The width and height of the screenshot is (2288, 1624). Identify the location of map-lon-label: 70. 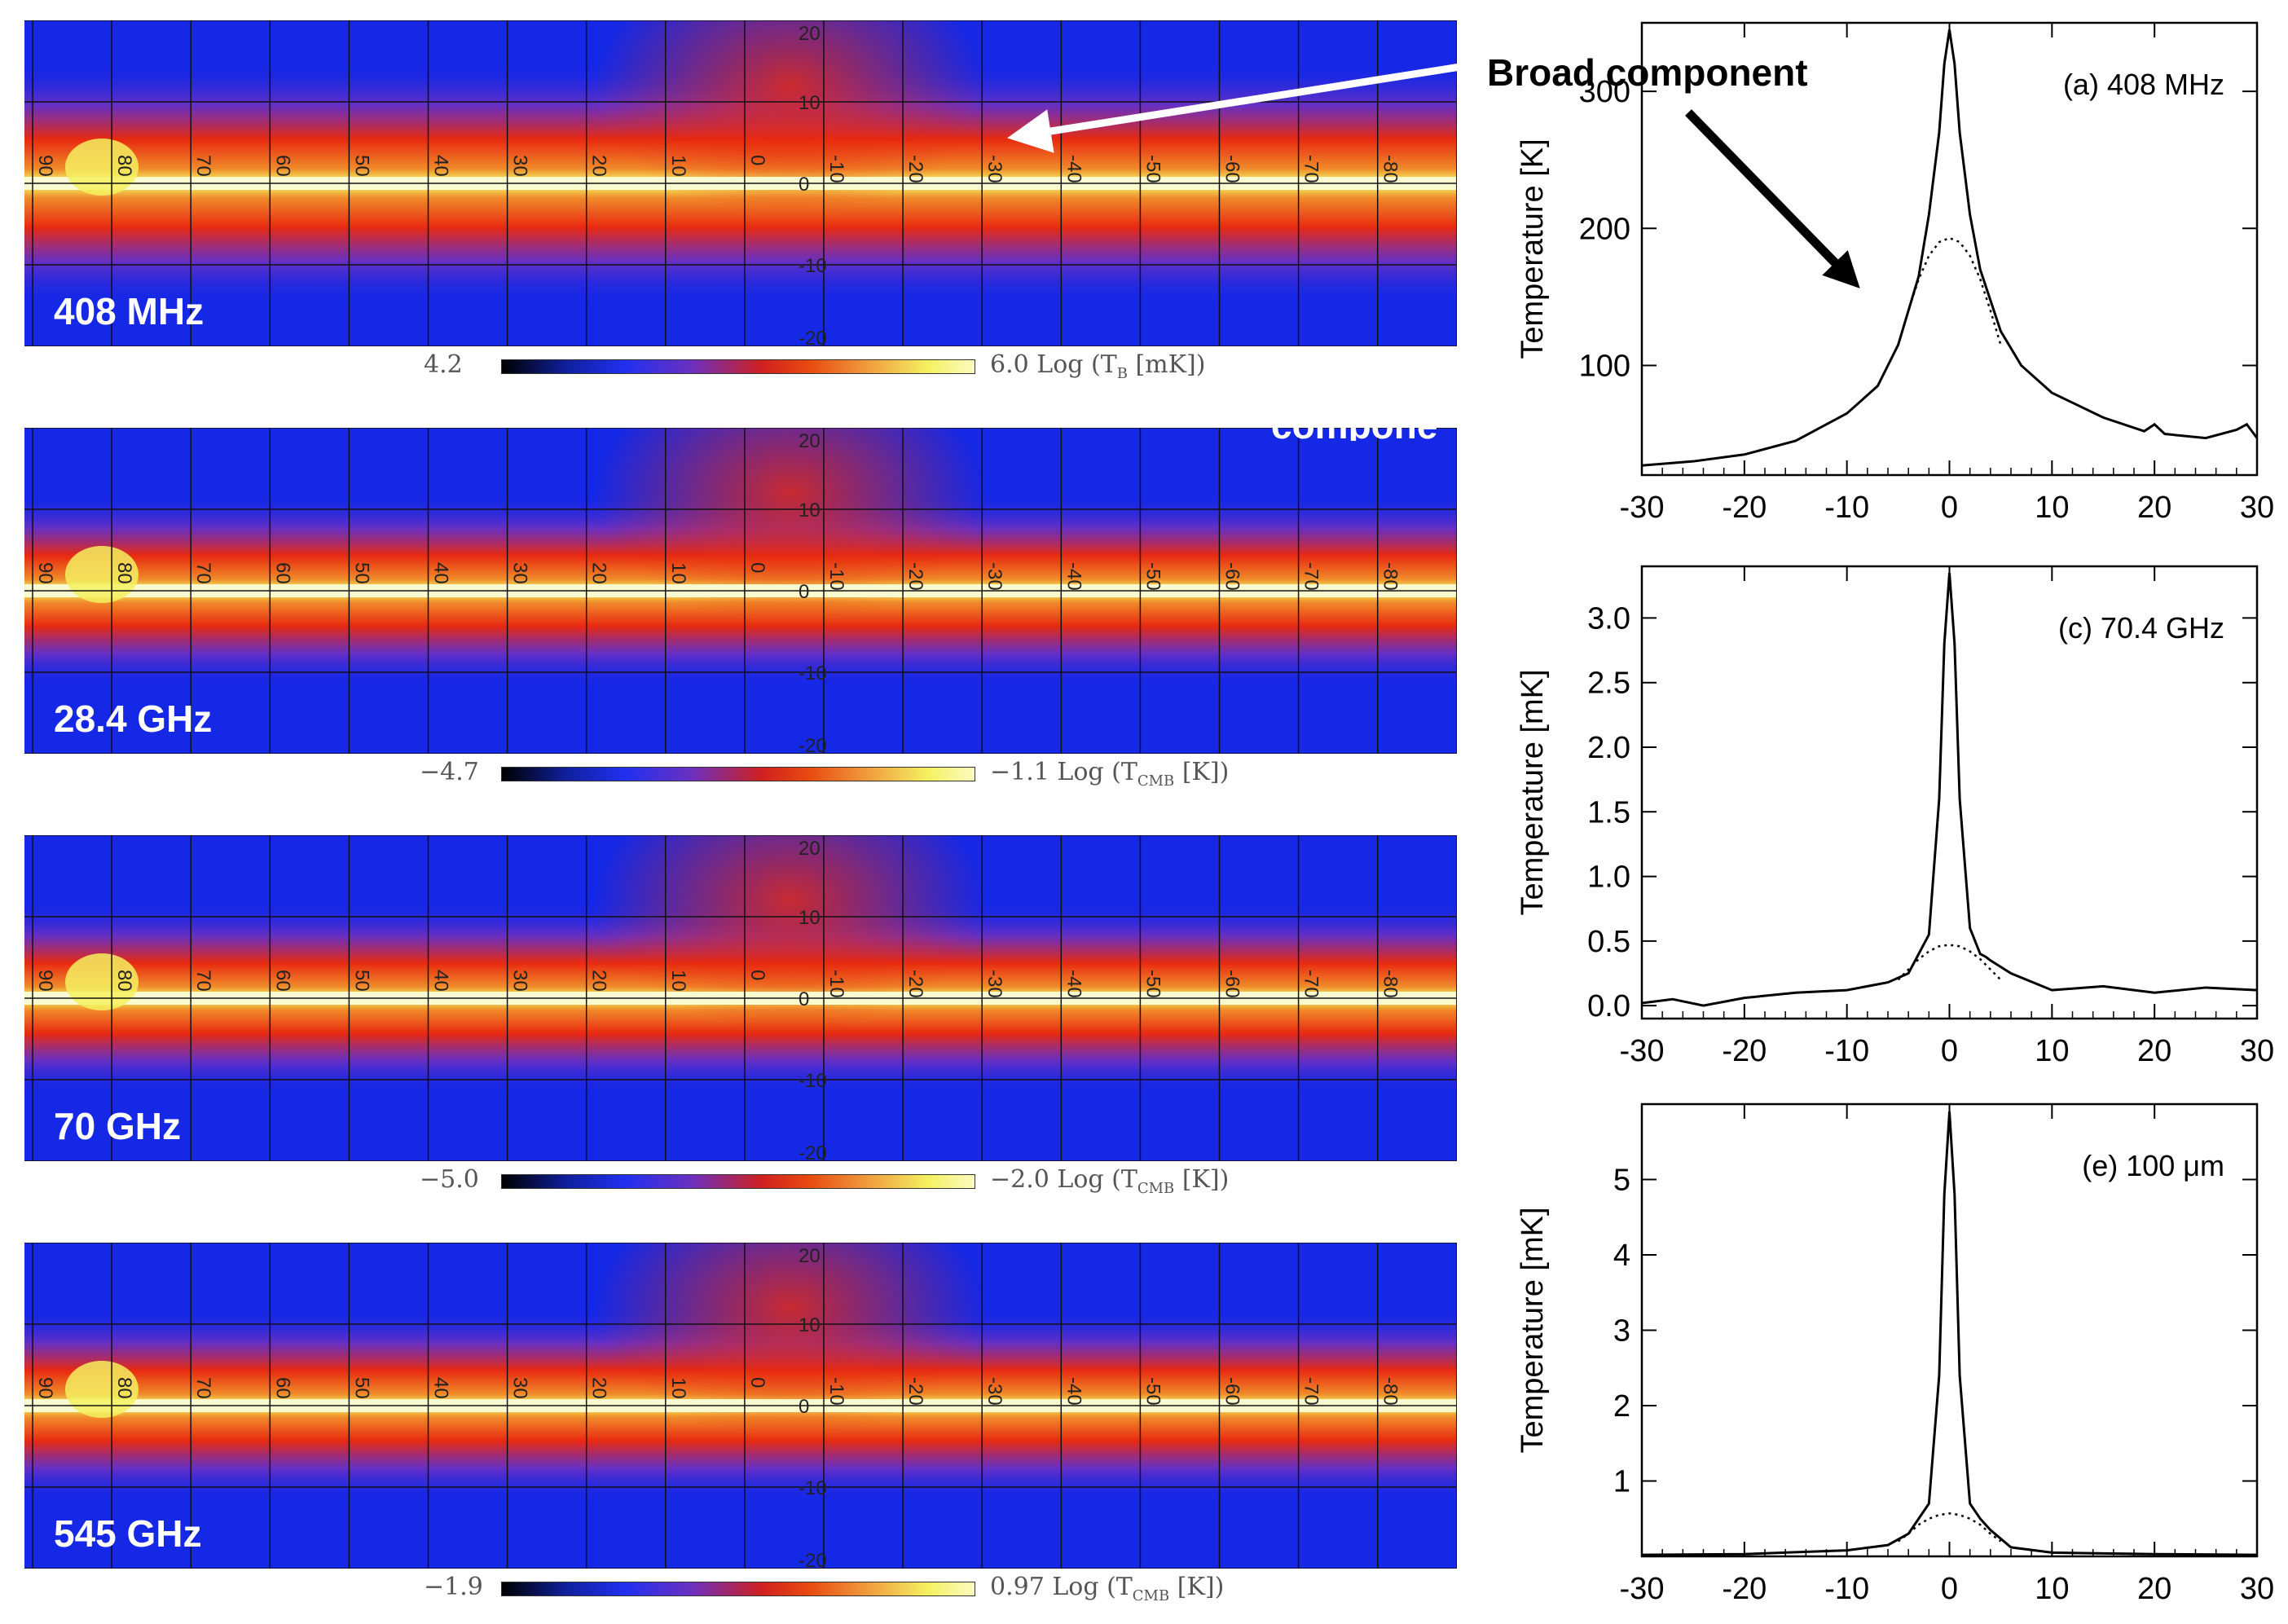
(203, 573).